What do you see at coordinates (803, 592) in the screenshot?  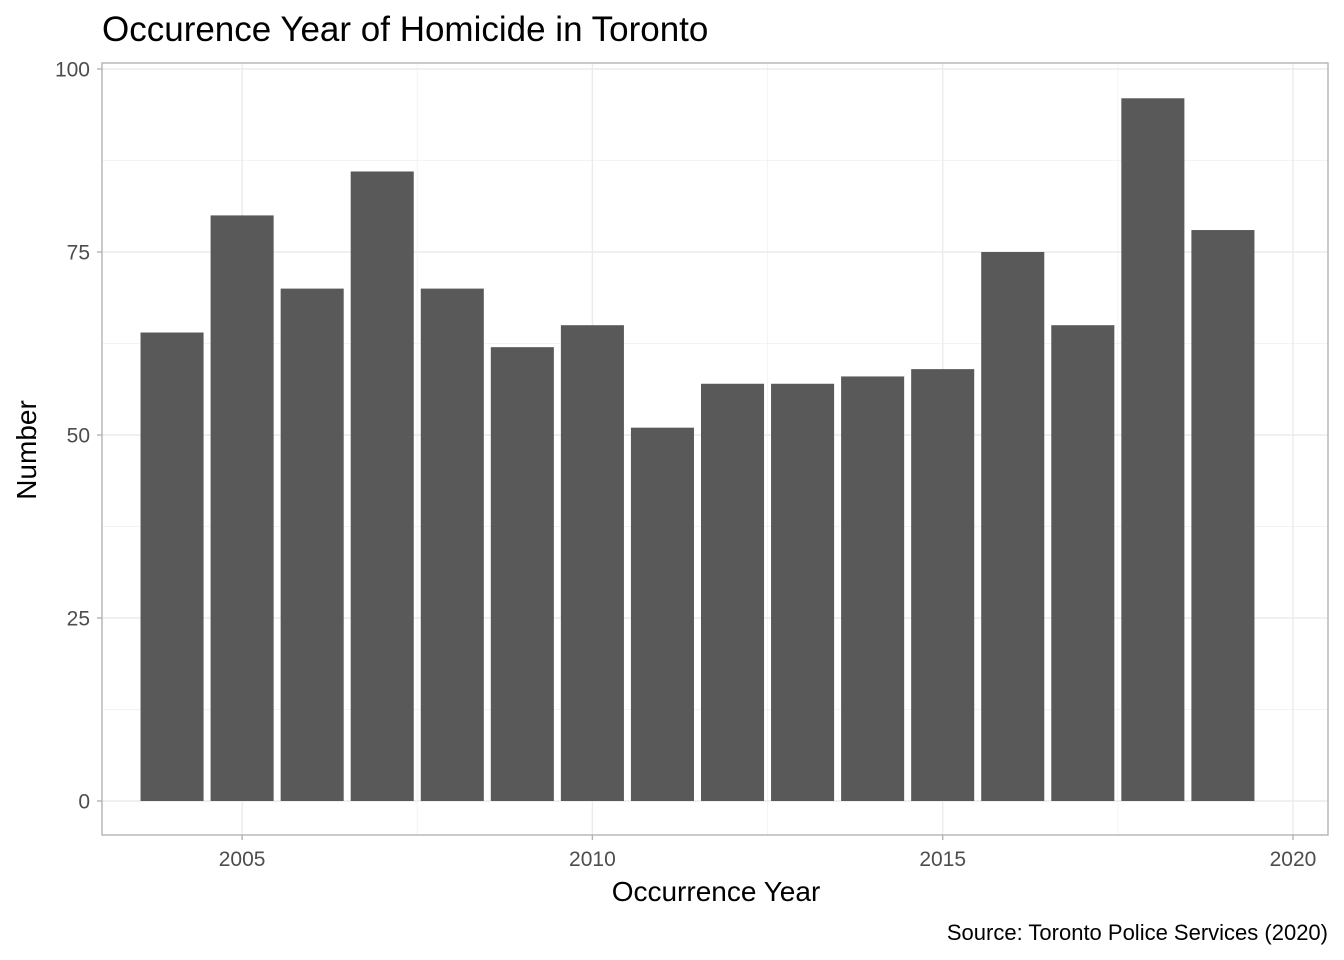 I see `bar-2013` at bounding box center [803, 592].